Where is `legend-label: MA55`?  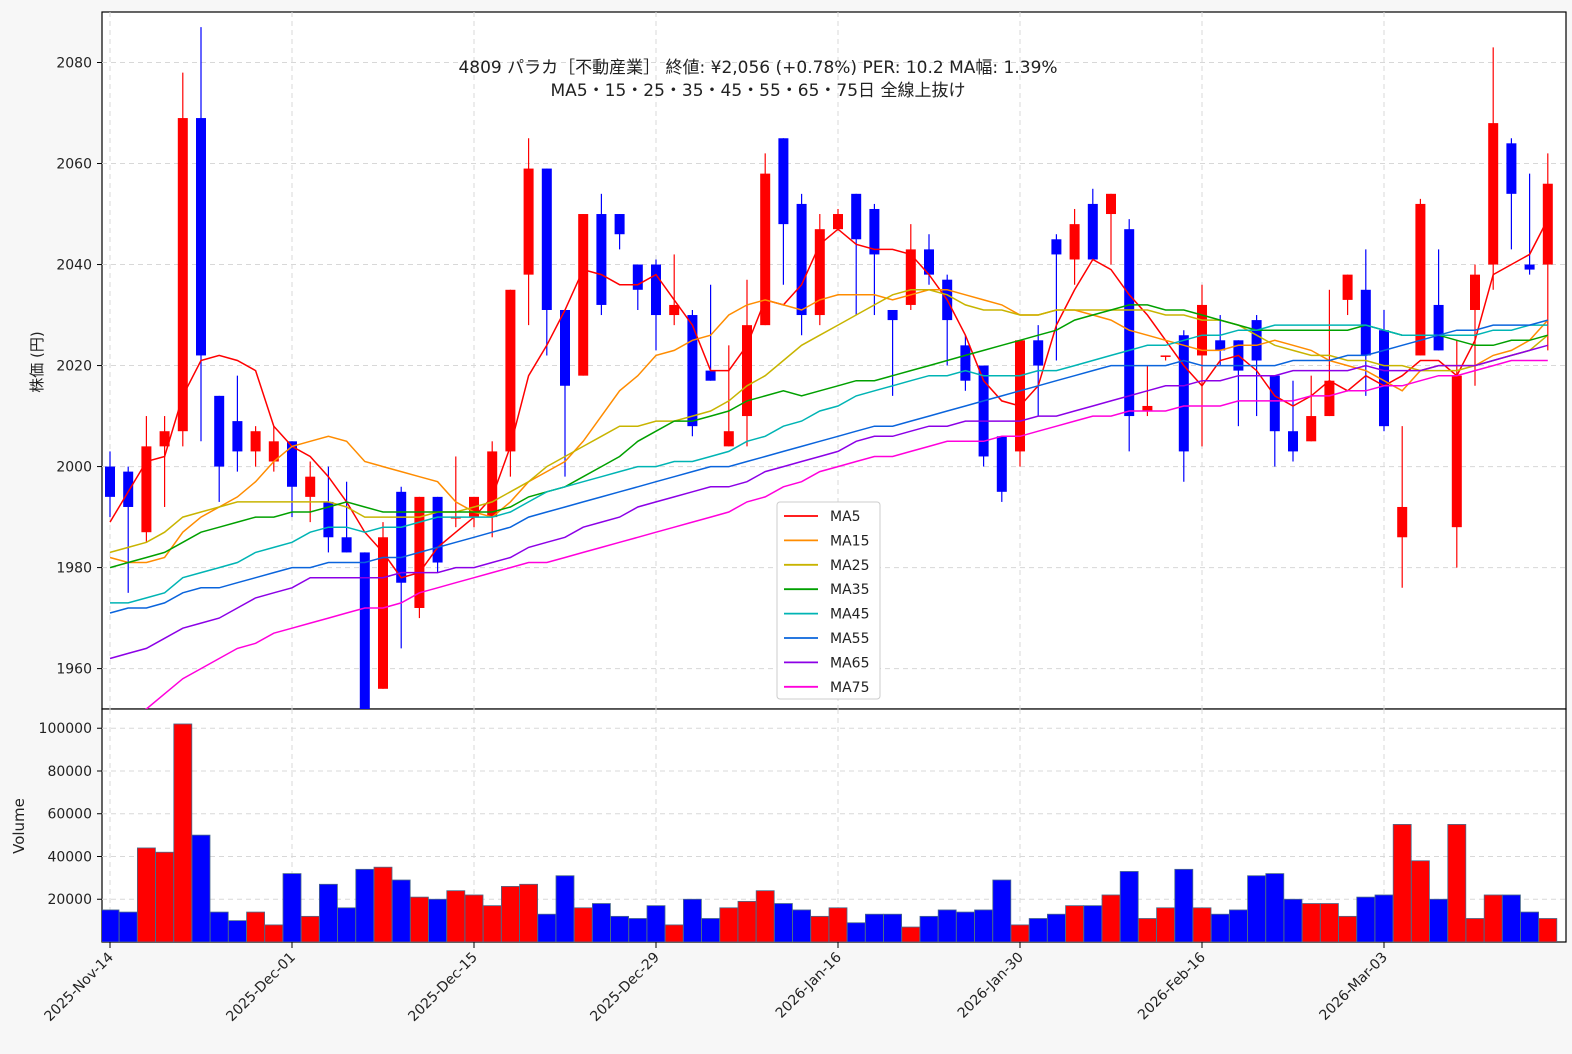
legend-label: MA55 is located at coordinates (849, 639).